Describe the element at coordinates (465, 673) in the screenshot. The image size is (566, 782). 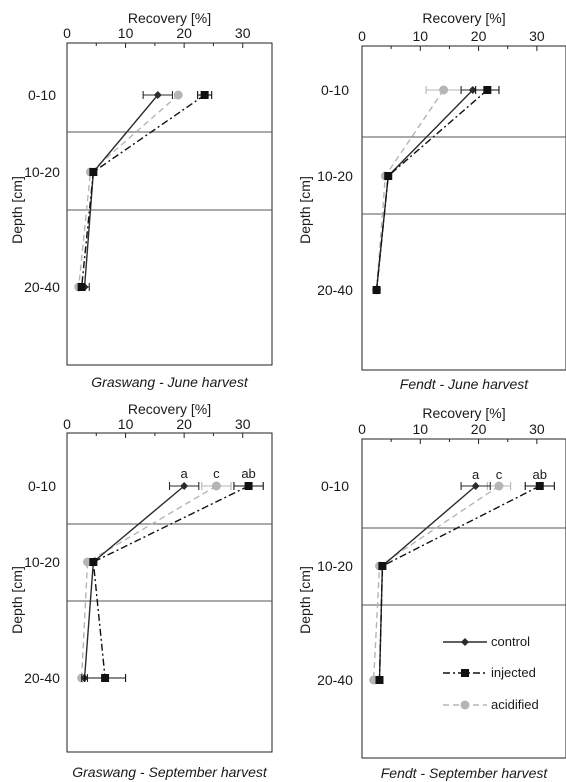
I see `legend-marker-injected` at that location.